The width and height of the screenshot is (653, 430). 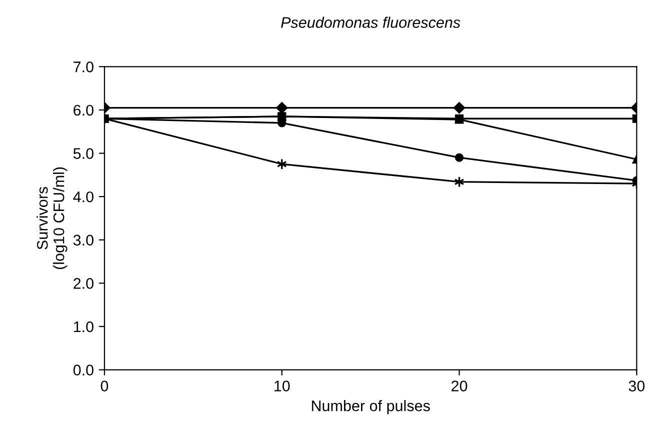 What do you see at coordinates (83, 240) in the screenshot?
I see `y-tick-label: 3.0` at bounding box center [83, 240].